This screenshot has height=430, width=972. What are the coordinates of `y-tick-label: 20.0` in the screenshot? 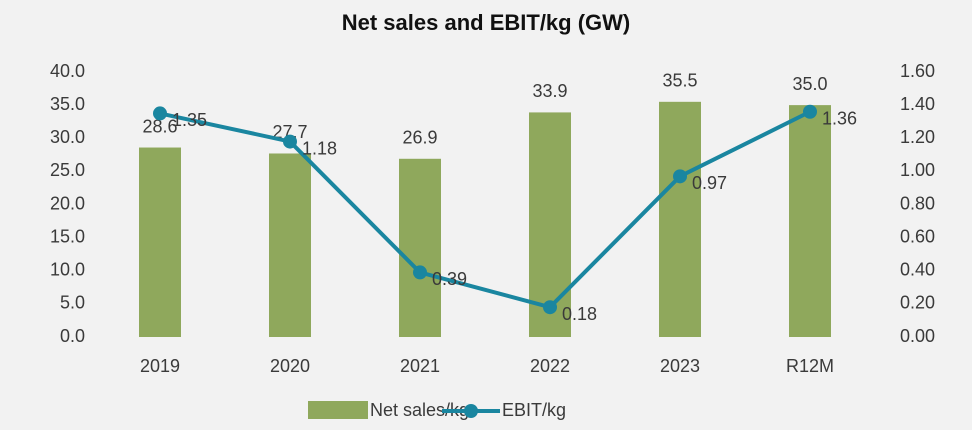 It's located at (67, 203).